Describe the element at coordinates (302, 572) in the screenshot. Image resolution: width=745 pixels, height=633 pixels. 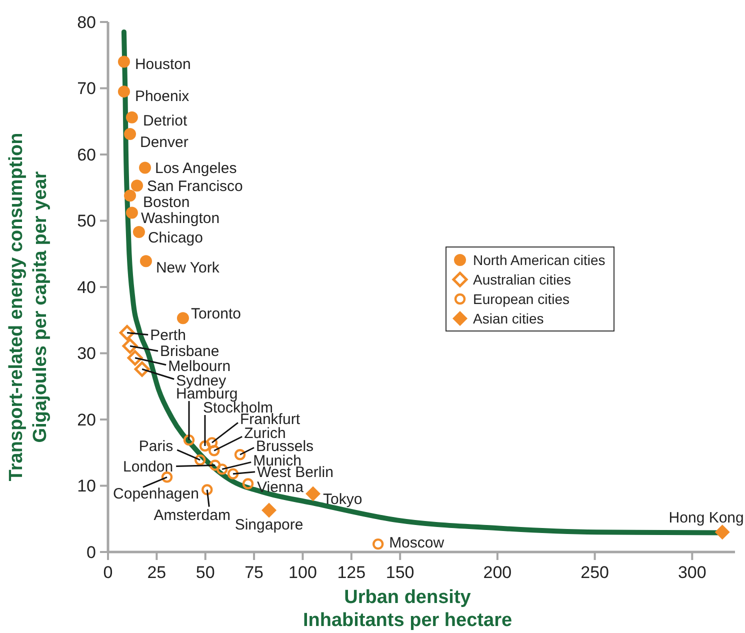
I see `x-tick-label: 100` at that location.